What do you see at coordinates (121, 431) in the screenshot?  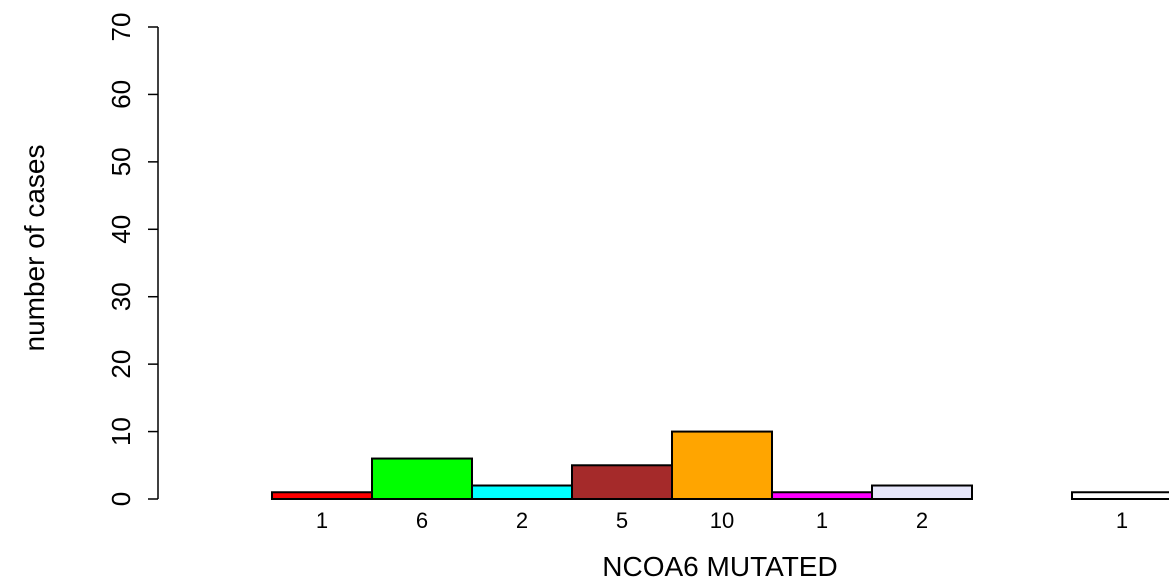 I see `y-tick-label: 10` at bounding box center [121, 431].